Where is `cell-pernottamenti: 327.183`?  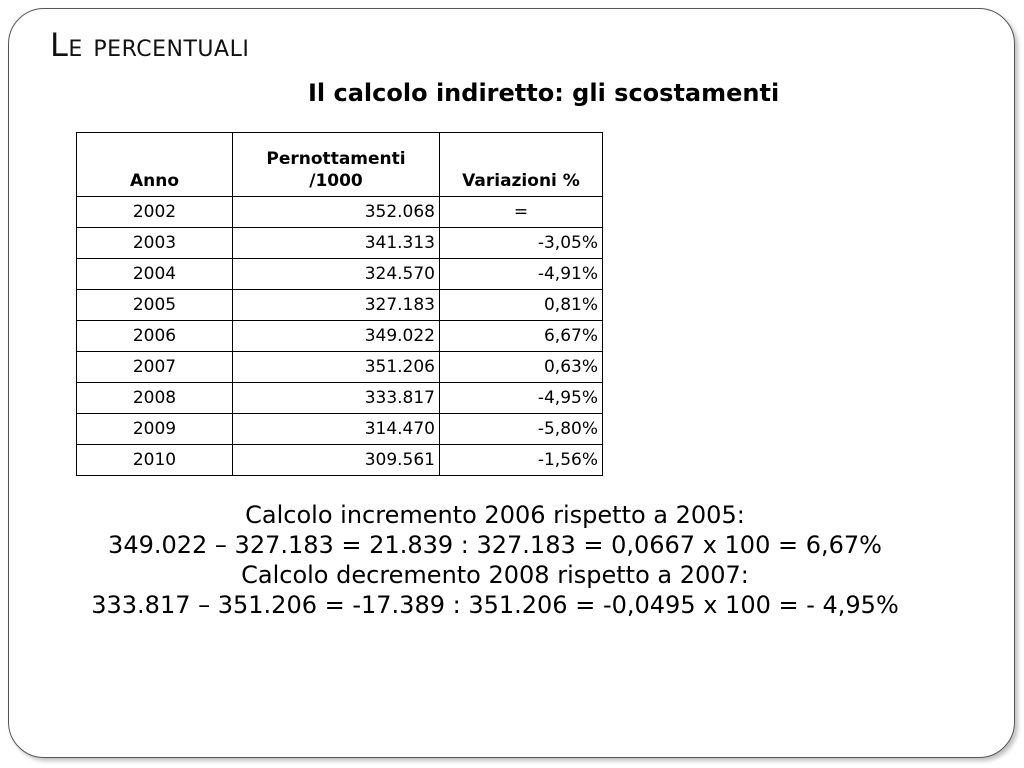 cell-pernottamenti: 327.183 is located at coordinates (336, 305).